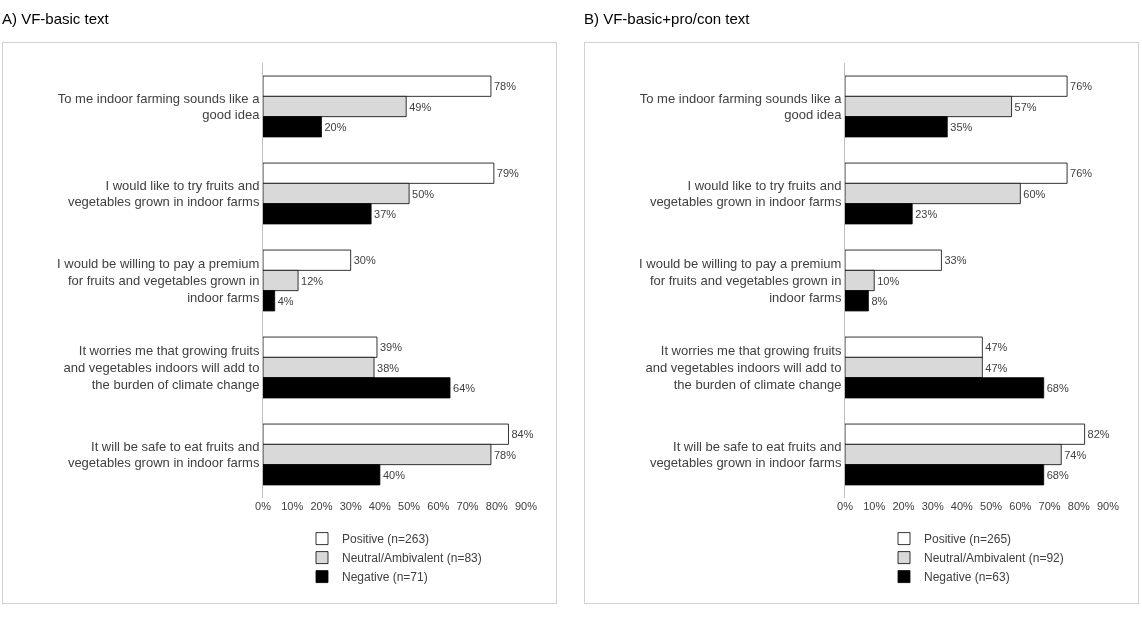 Image resolution: width=1142 pixels, height=621 pixels. What do you see at coordinates (926, 213) in the screenshot?
I see `data-label: 23%` at bounding box center [926, 213].